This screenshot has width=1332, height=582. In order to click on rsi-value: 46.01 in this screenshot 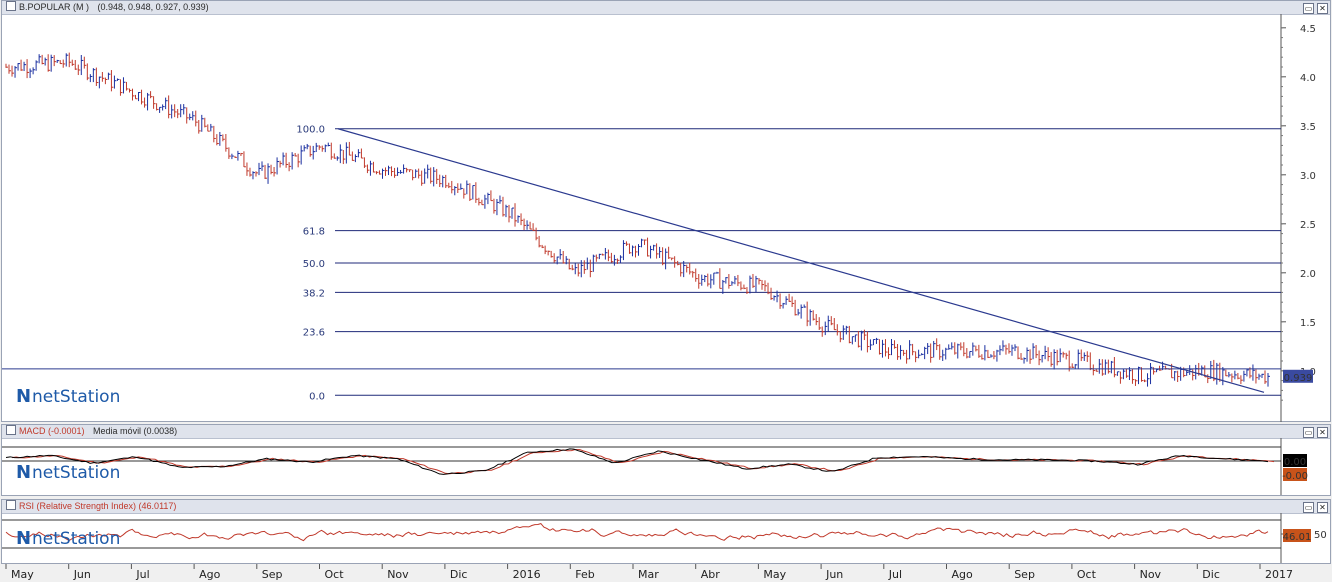, I will do `click(1297, 537)`.